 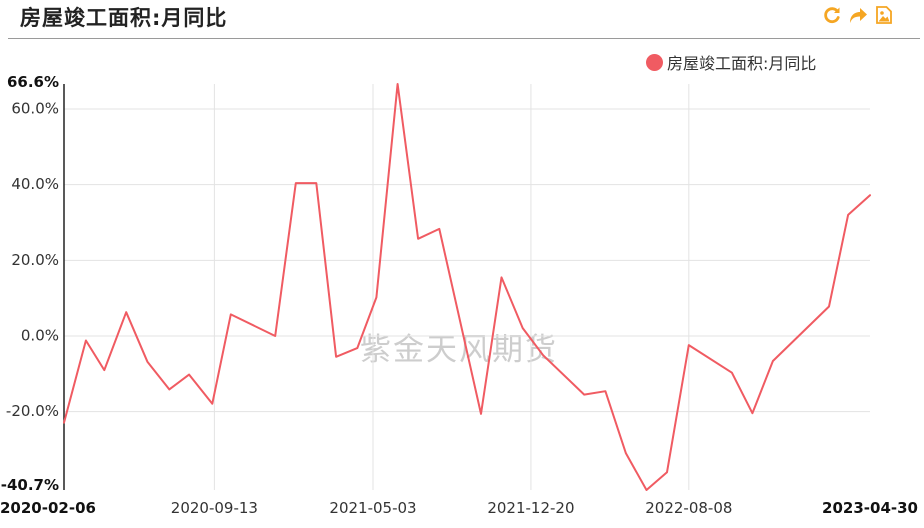 I want to click on header-divider, so click(x=464, y=38).